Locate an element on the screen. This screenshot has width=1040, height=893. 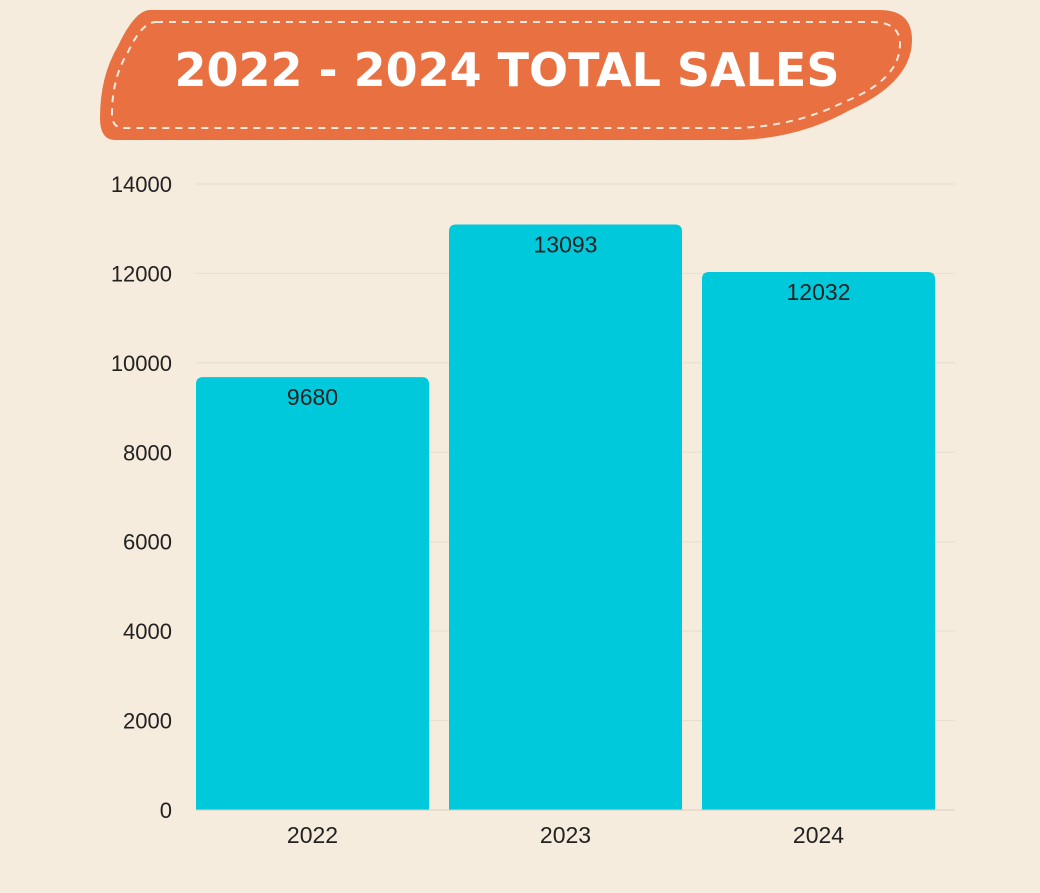
x-axis-ticks: 2022 2023 2024 is located at coordinates (565, 835).